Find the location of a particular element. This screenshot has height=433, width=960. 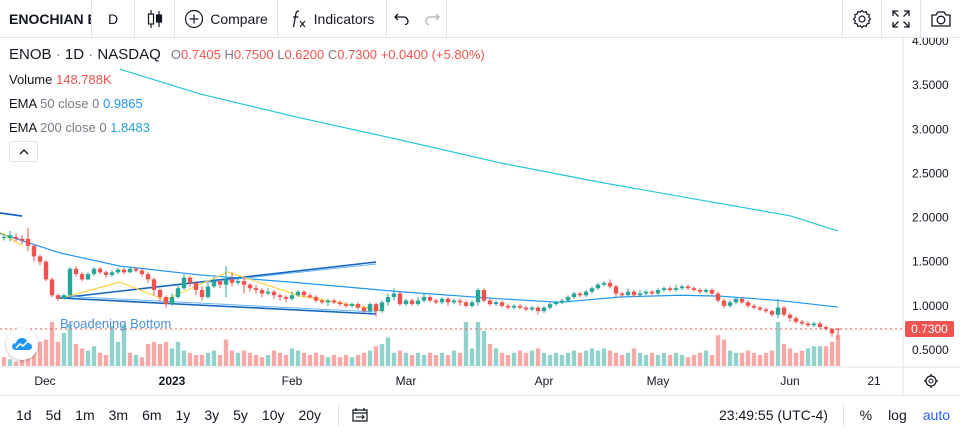

undo-icon is located at coordinates (401, 19).